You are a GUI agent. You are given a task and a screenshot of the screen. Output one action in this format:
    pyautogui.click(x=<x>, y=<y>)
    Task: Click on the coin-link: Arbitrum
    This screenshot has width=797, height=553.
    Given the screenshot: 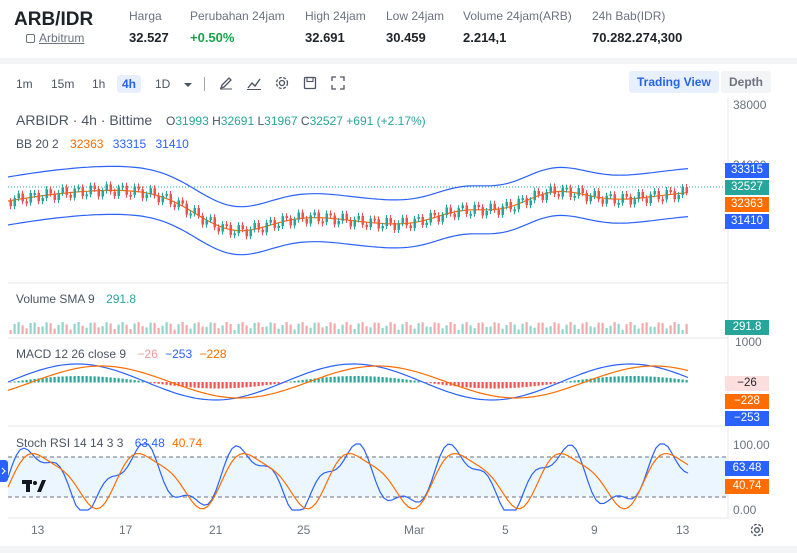 What is the action you would take?
    pyautogui.click(x=55, y=38)
    